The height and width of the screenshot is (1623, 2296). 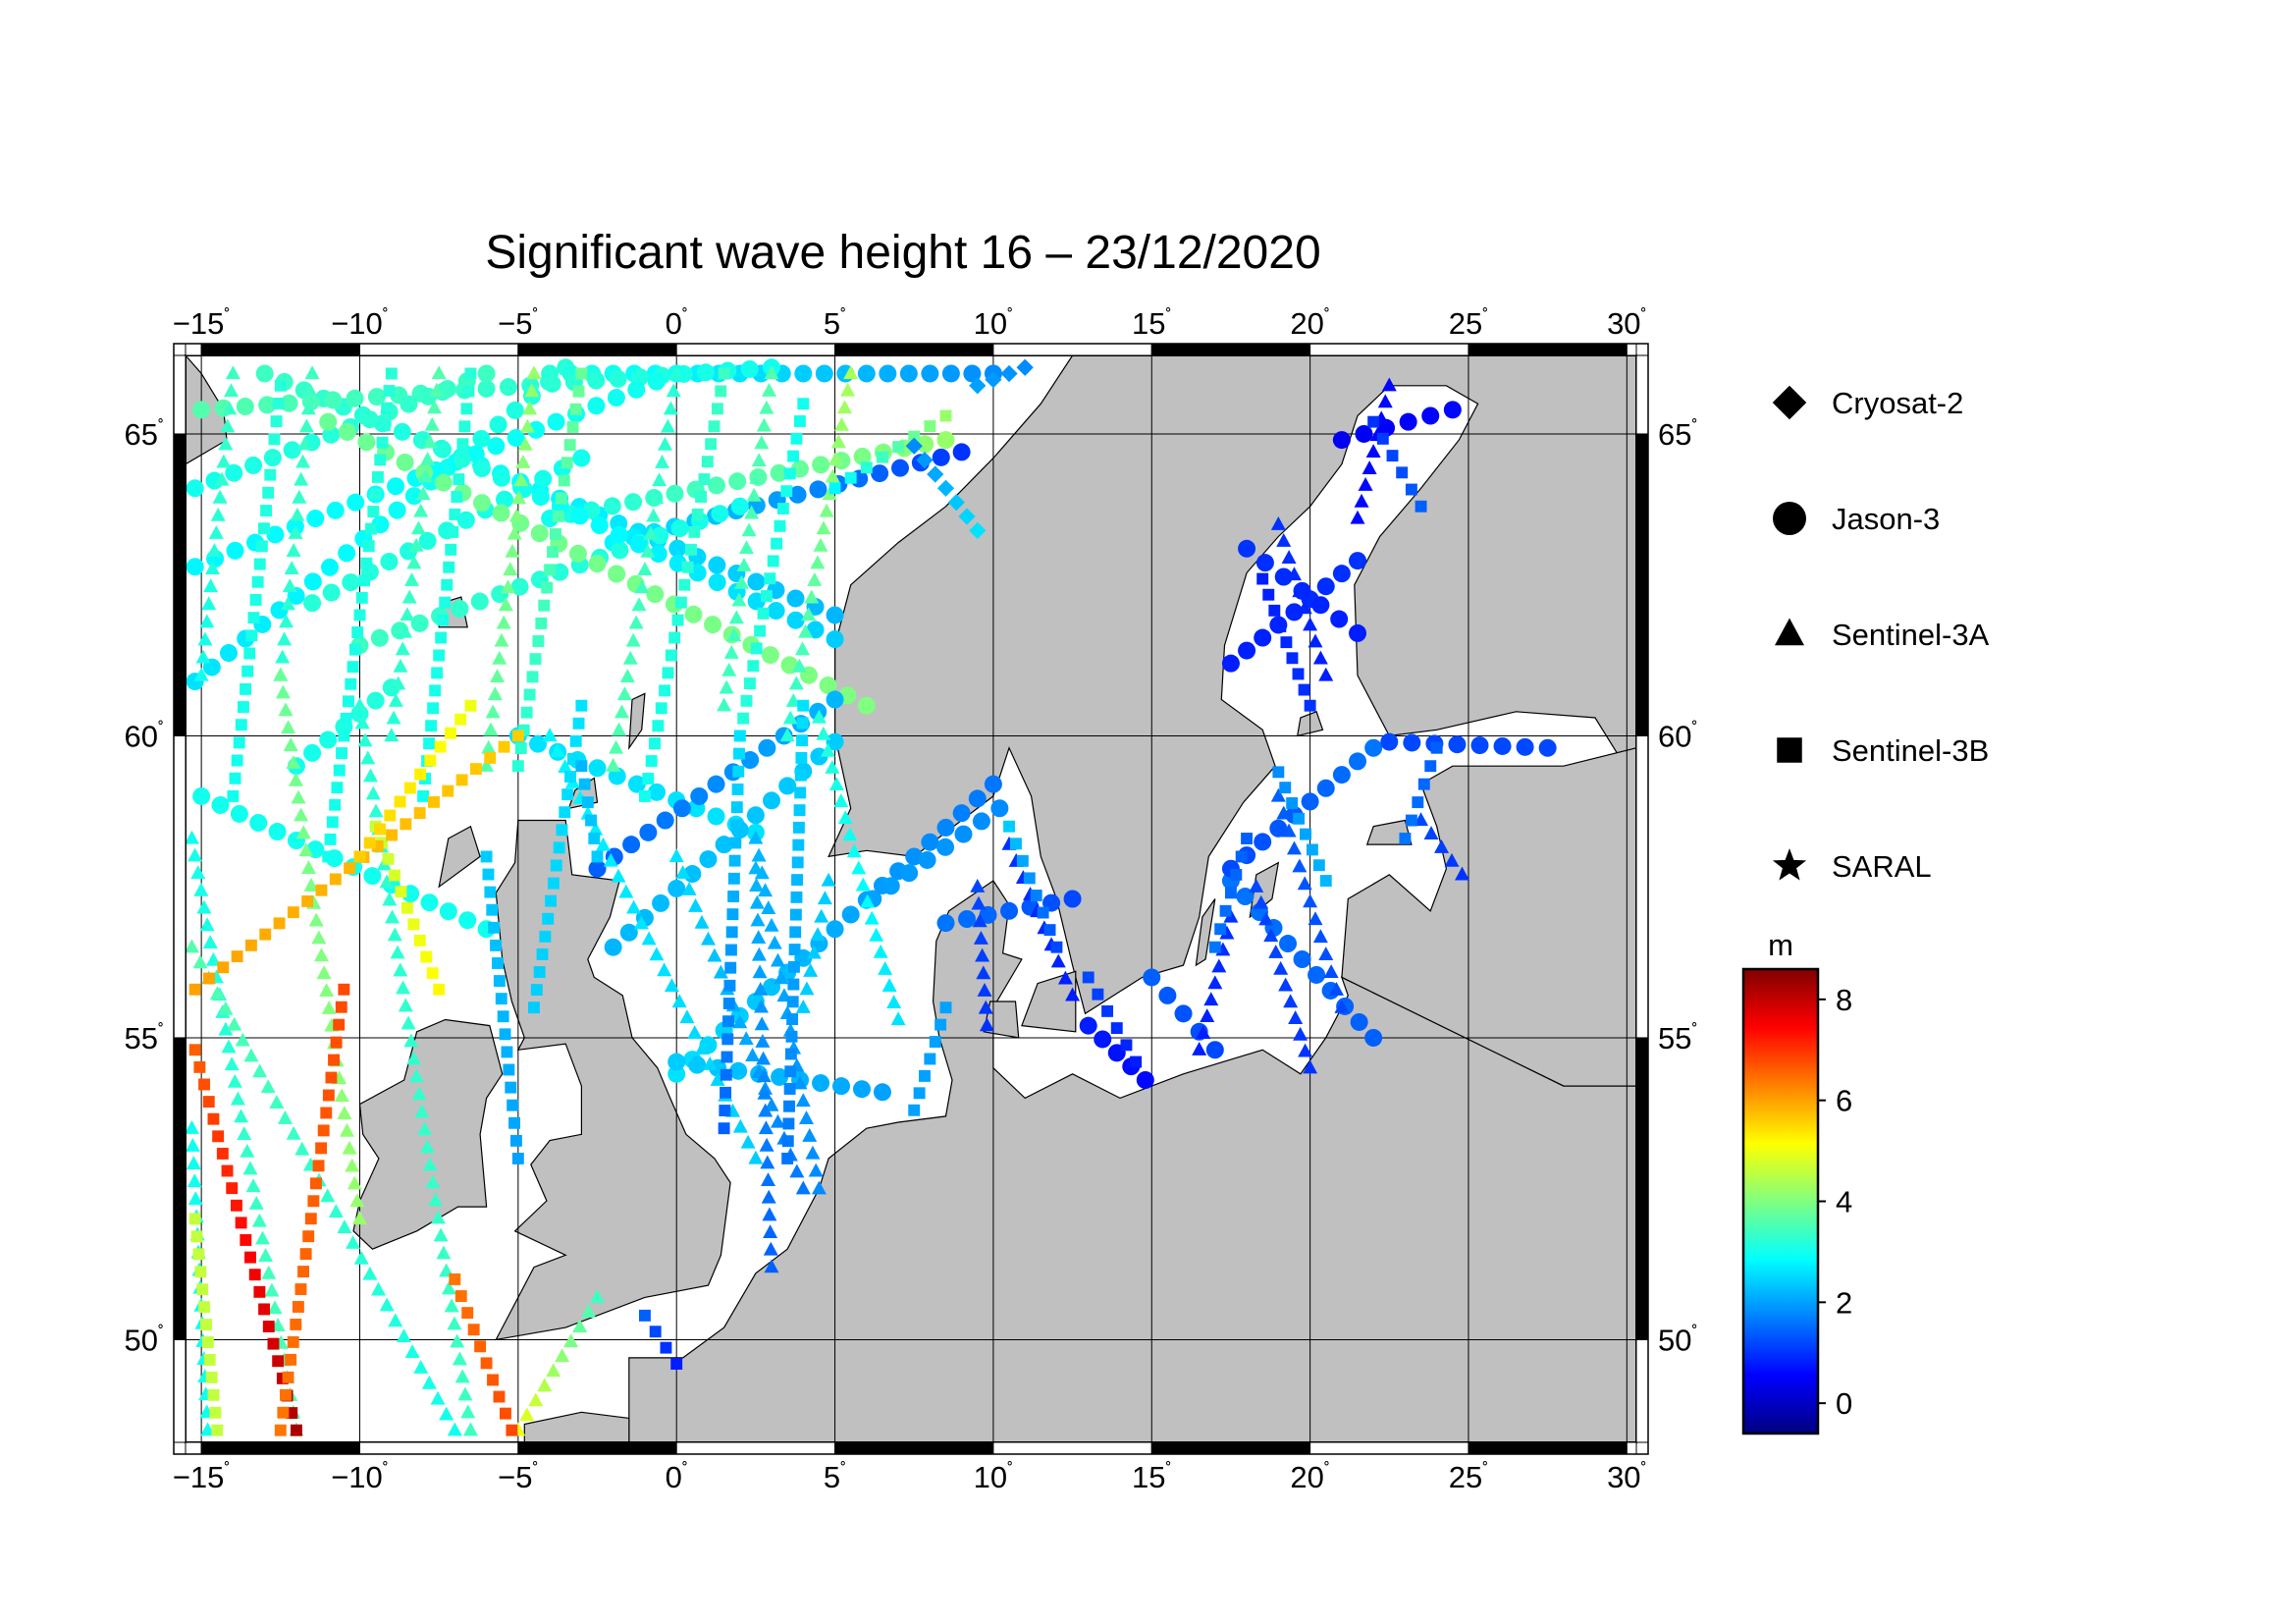 What do you see at coordinates (1844, 1101) in the screenshot?
I see `colorbar-tick-label: 6` at bounding box center [1844, 1101].